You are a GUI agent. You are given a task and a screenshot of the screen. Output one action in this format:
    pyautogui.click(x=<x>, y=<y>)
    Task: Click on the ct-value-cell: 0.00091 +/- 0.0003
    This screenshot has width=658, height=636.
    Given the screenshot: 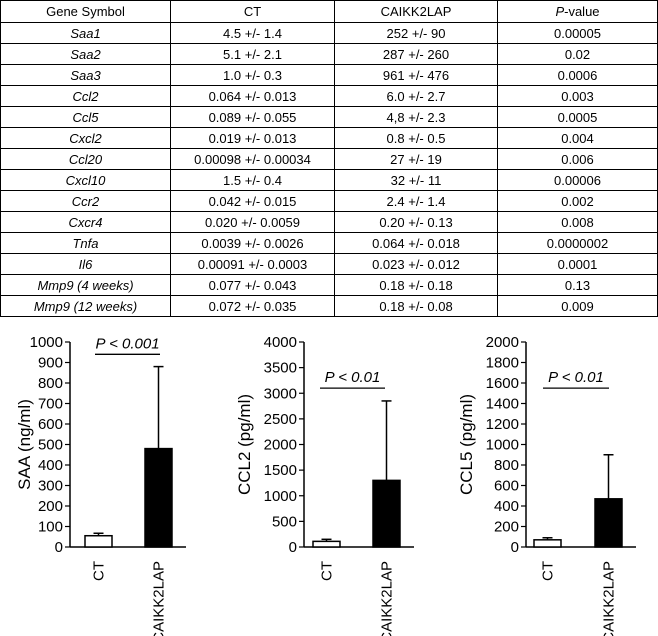 What is the action you would take?
    pyautogui.click(x=252, y=264)
    